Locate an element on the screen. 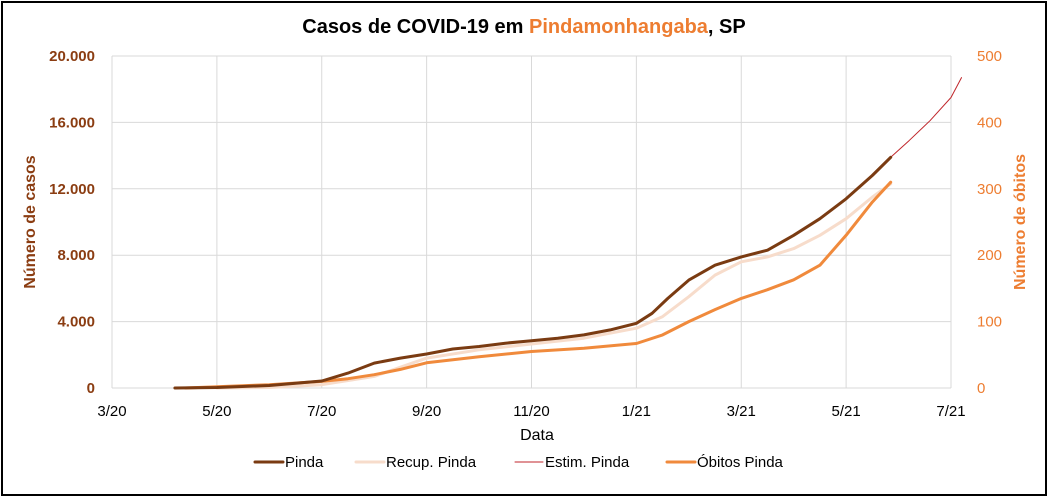 Image resolution: width=1048 pixels, height=497 pixels. y-right-tick-label: 400 is located at coordinates (989, 122).